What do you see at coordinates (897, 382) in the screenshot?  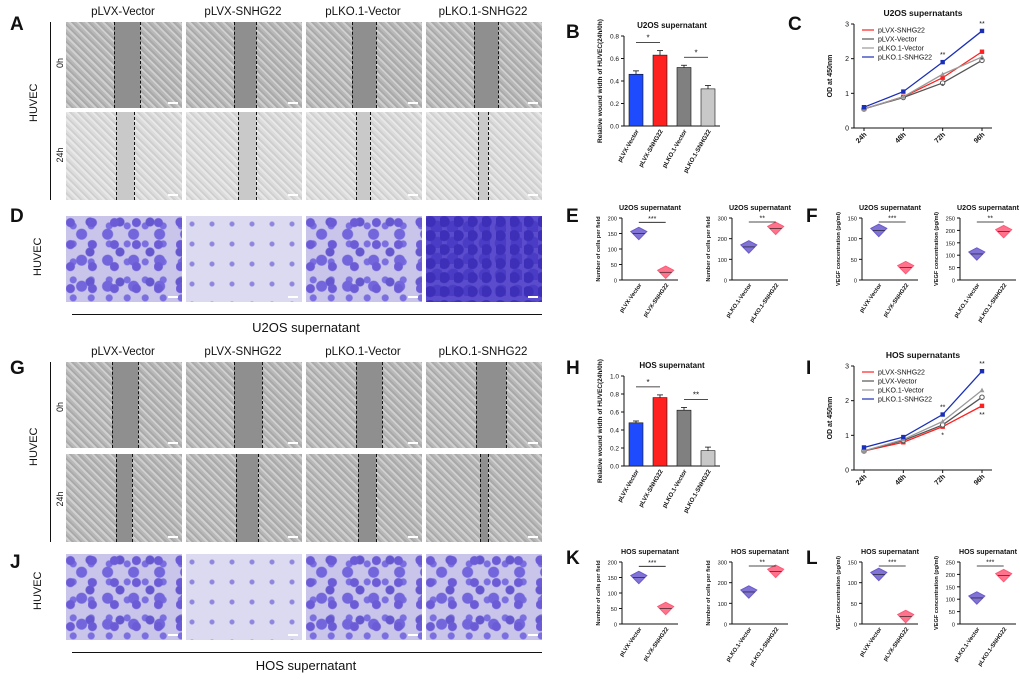 I see `chart-I-legend-label: pLVX-Vector` at bounding box center [897, 382].